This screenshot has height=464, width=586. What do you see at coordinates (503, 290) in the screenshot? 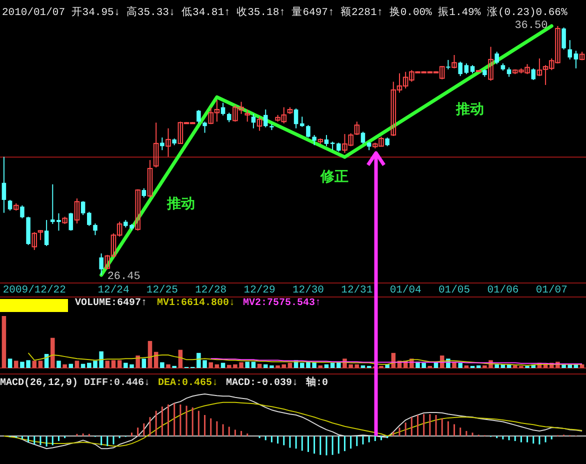
I see `x-tick-label: 01/06` at bounding box center [503, 290].